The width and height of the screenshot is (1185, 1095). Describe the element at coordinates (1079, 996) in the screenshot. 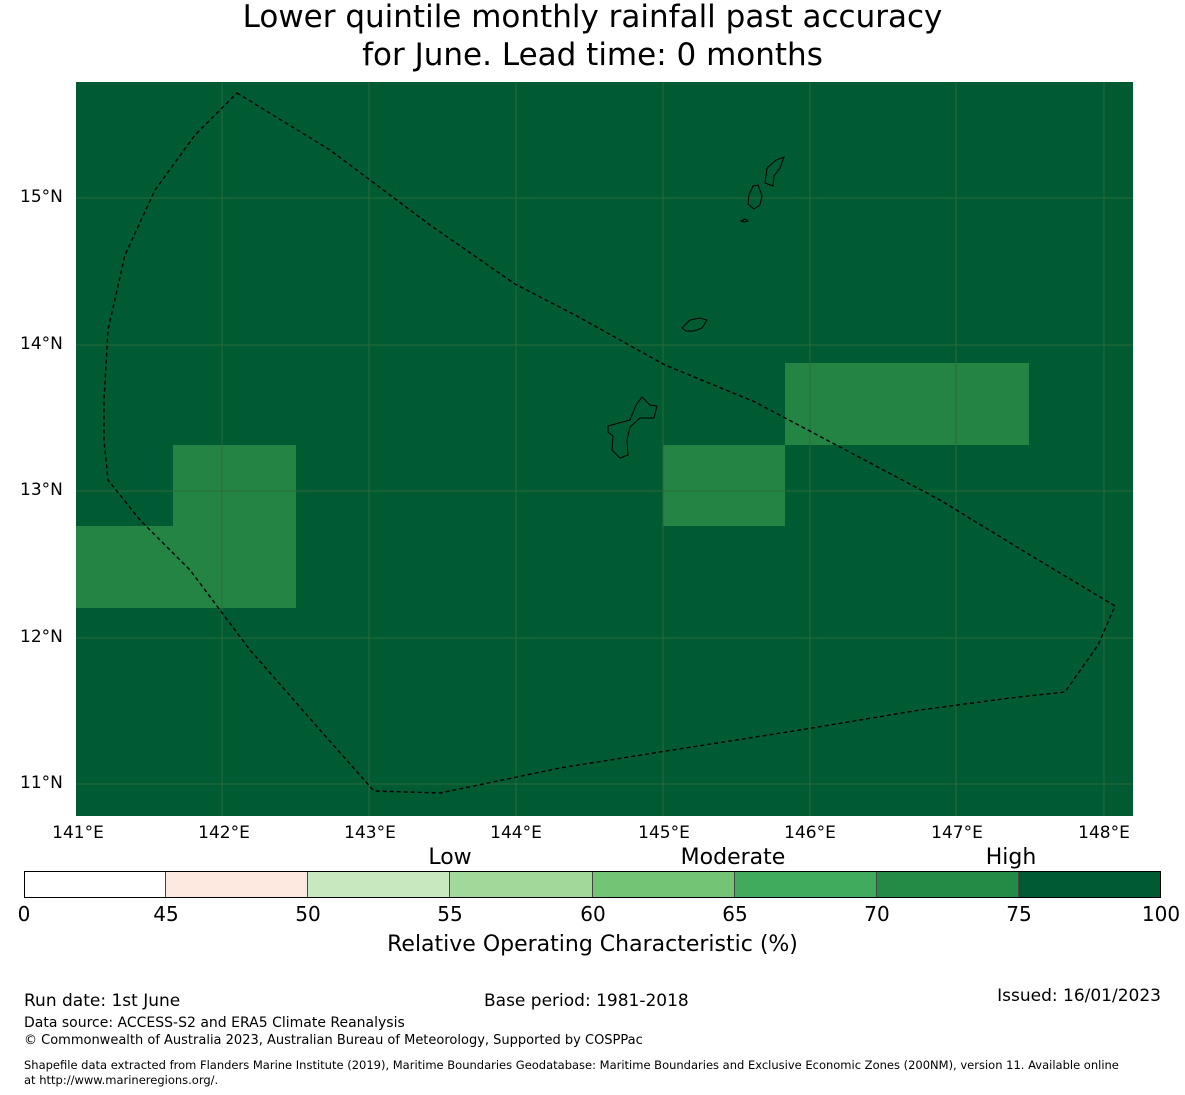

I see `footer-issued-date: Issued: 16/01/2023` at that location.